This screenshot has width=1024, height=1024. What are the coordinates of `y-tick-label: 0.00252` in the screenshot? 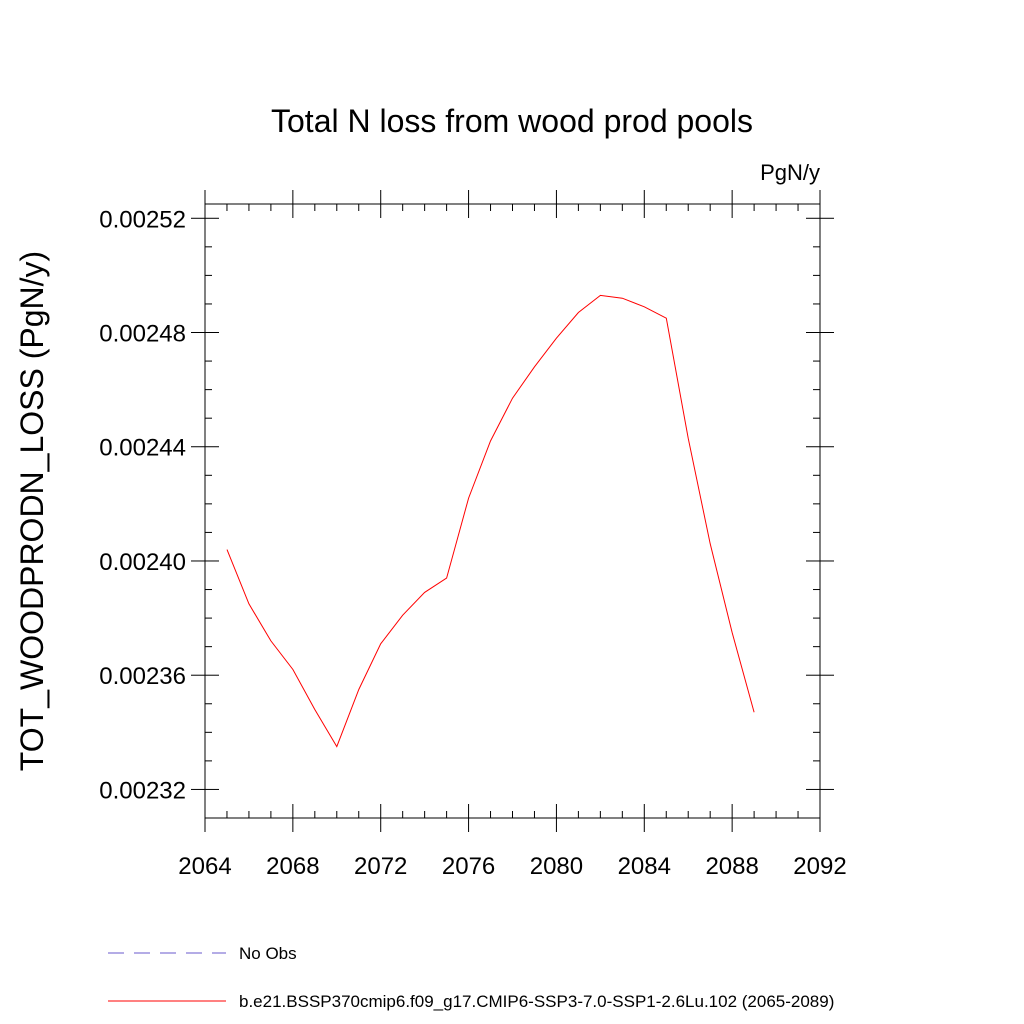 It's located at (142, 219).